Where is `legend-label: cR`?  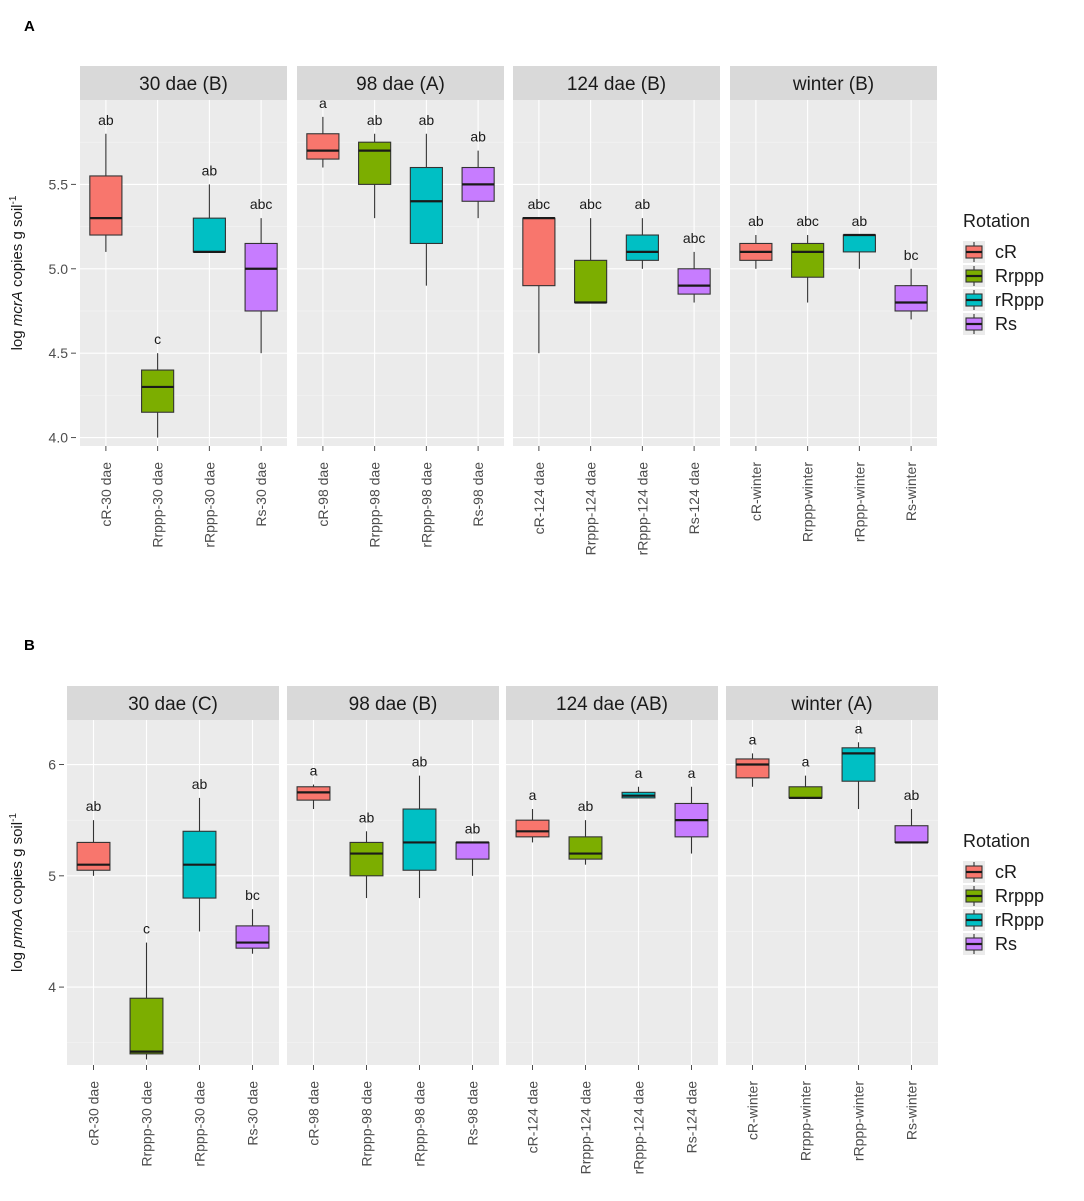 legend-label: cR is located at coordinates (1006, 252).